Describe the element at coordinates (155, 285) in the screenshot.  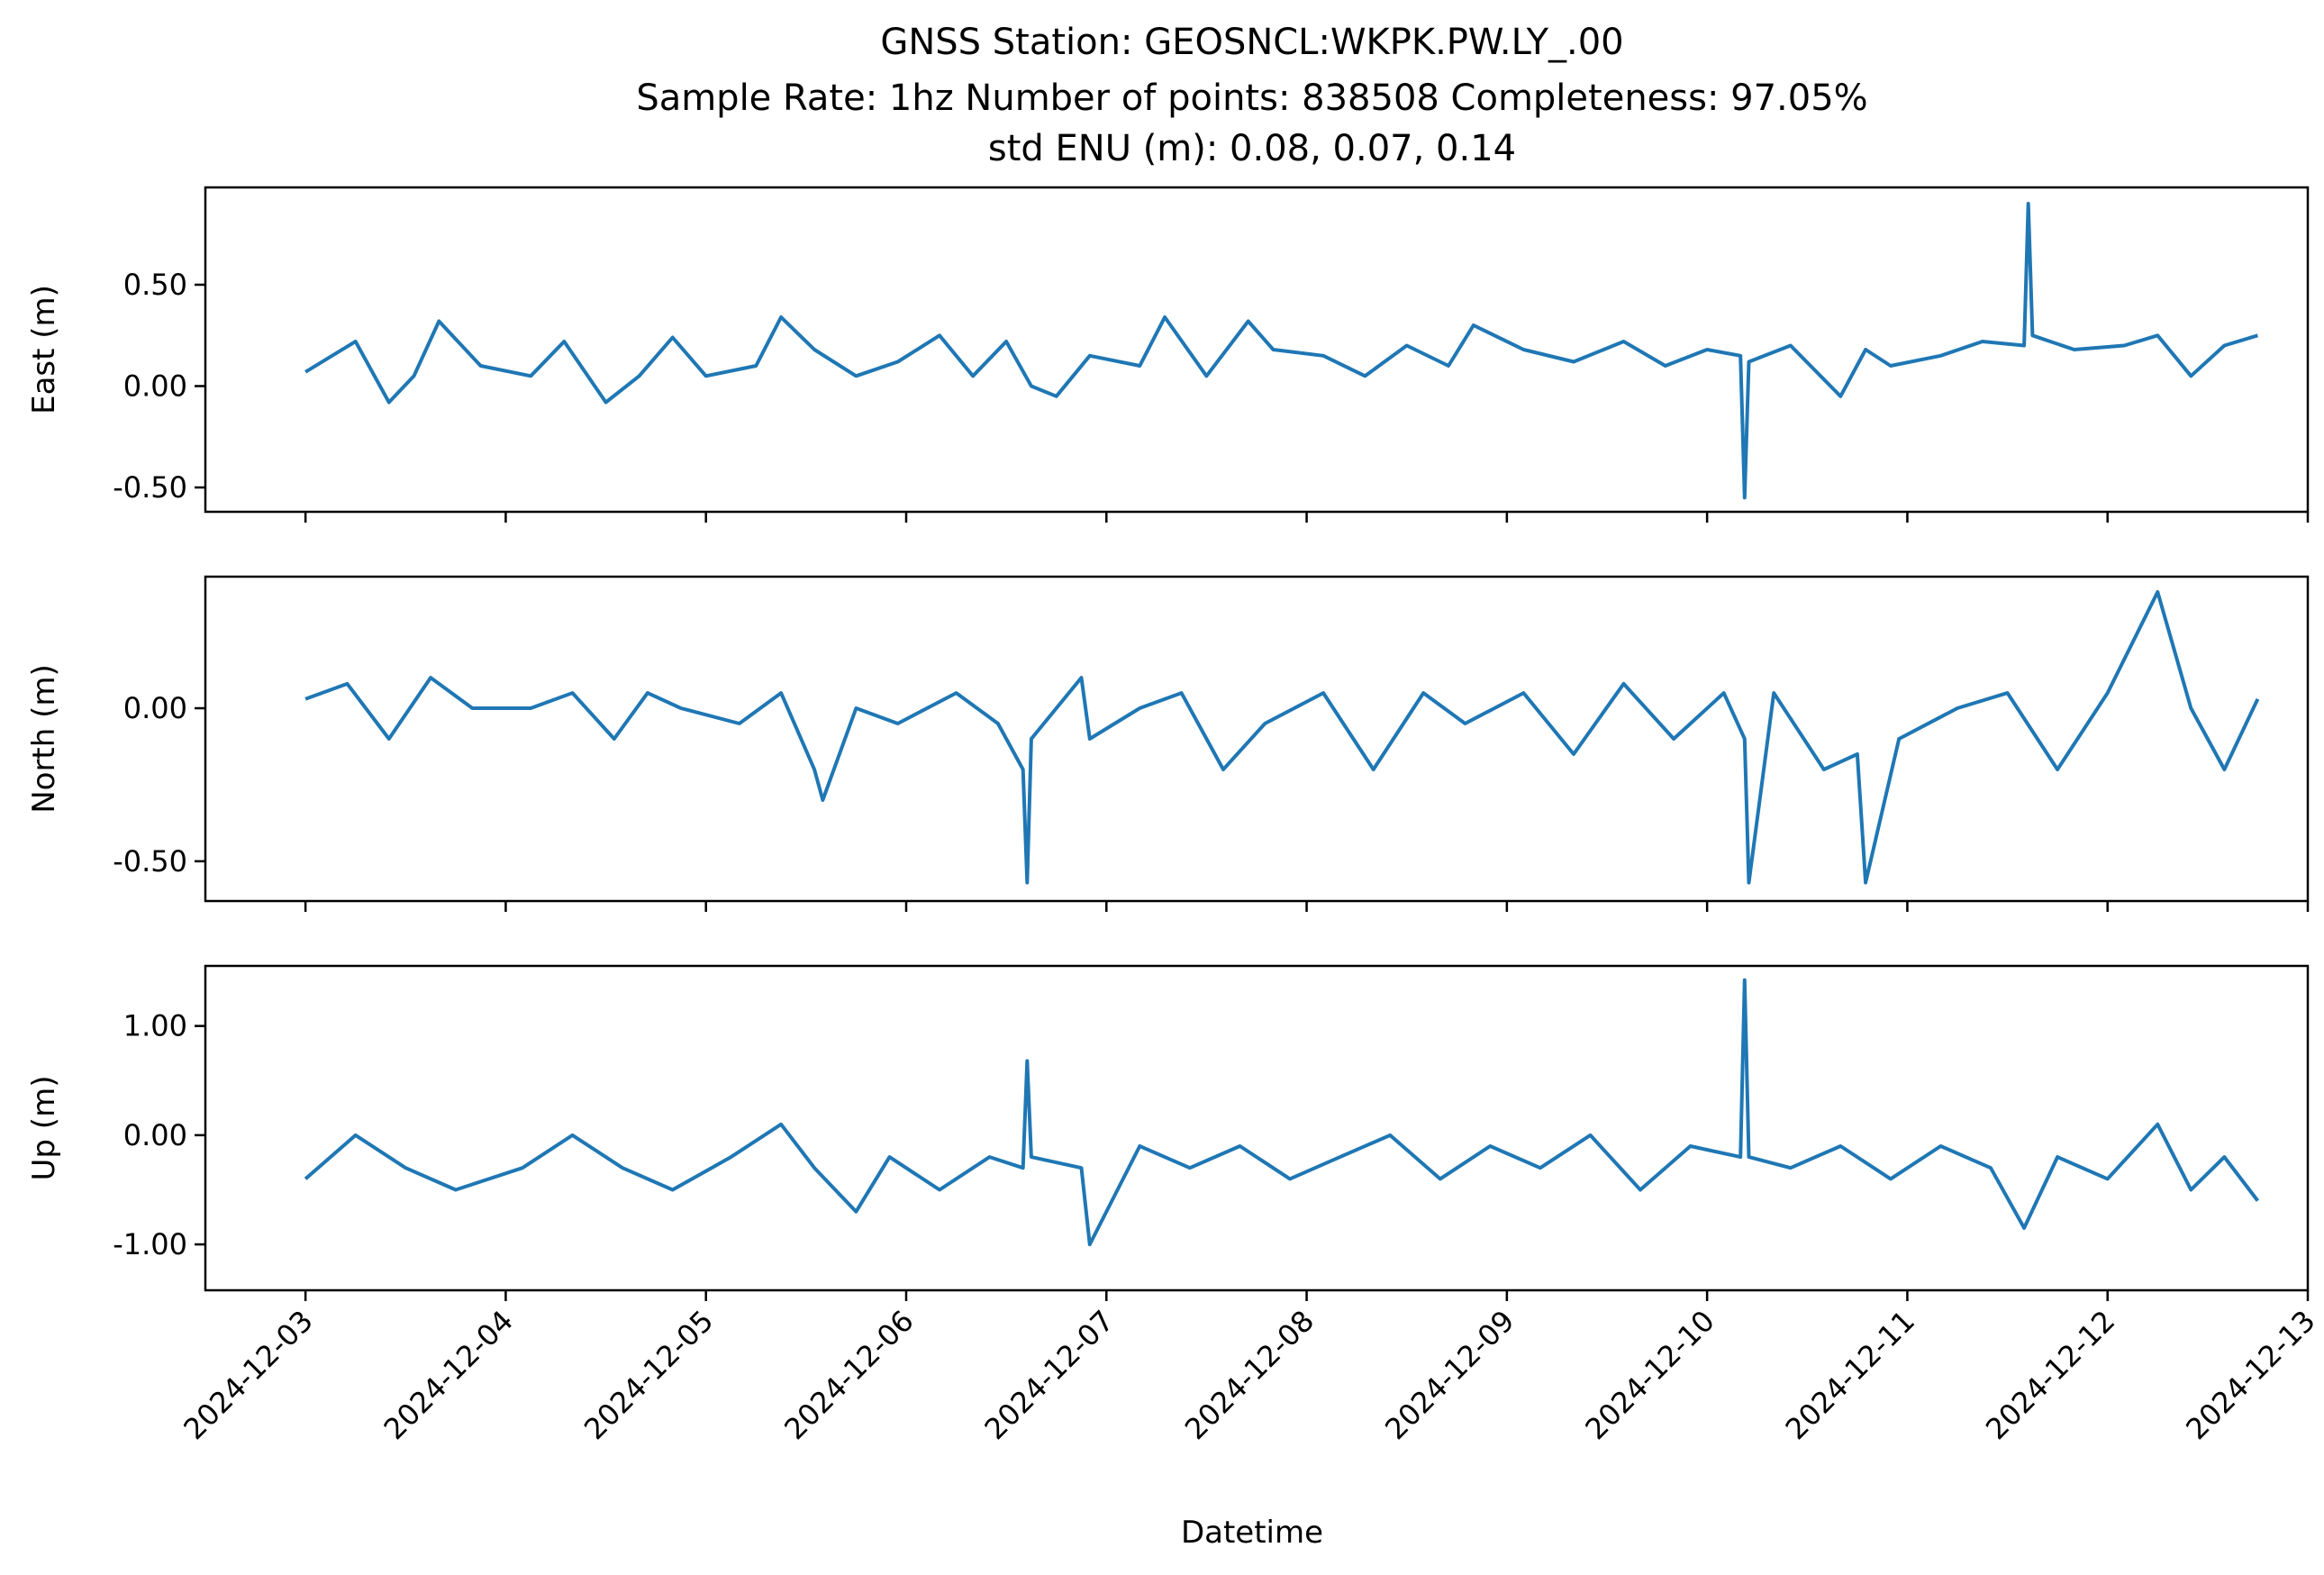
I see `y-tick-label: 0.50` at that location.